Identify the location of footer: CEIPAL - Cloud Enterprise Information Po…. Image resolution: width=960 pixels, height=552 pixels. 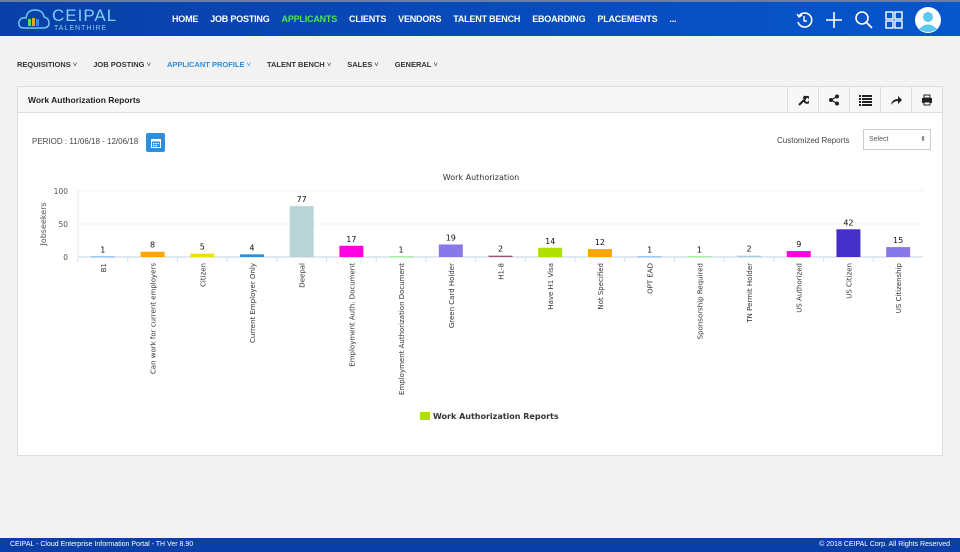
(480, 545).